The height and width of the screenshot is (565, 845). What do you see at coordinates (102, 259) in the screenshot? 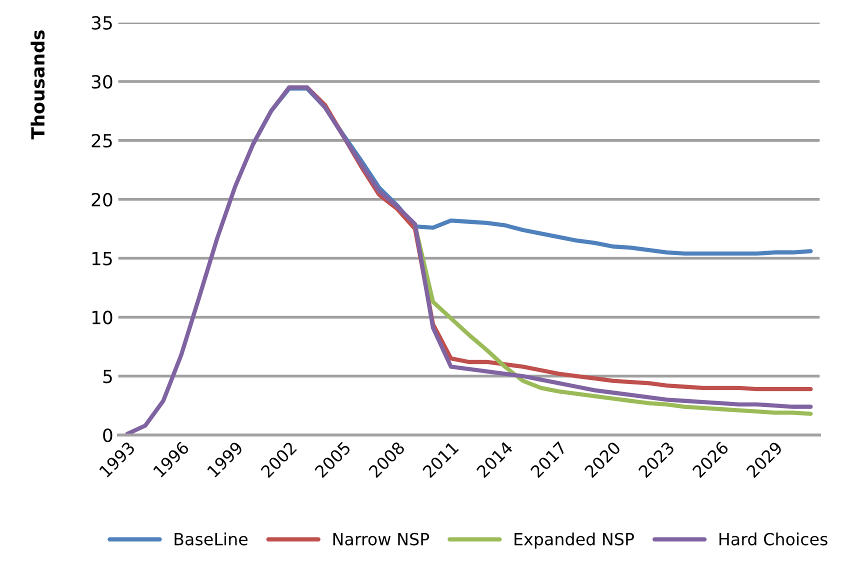
I see `y-tick-label: 15` at bounding box center [102, 259].